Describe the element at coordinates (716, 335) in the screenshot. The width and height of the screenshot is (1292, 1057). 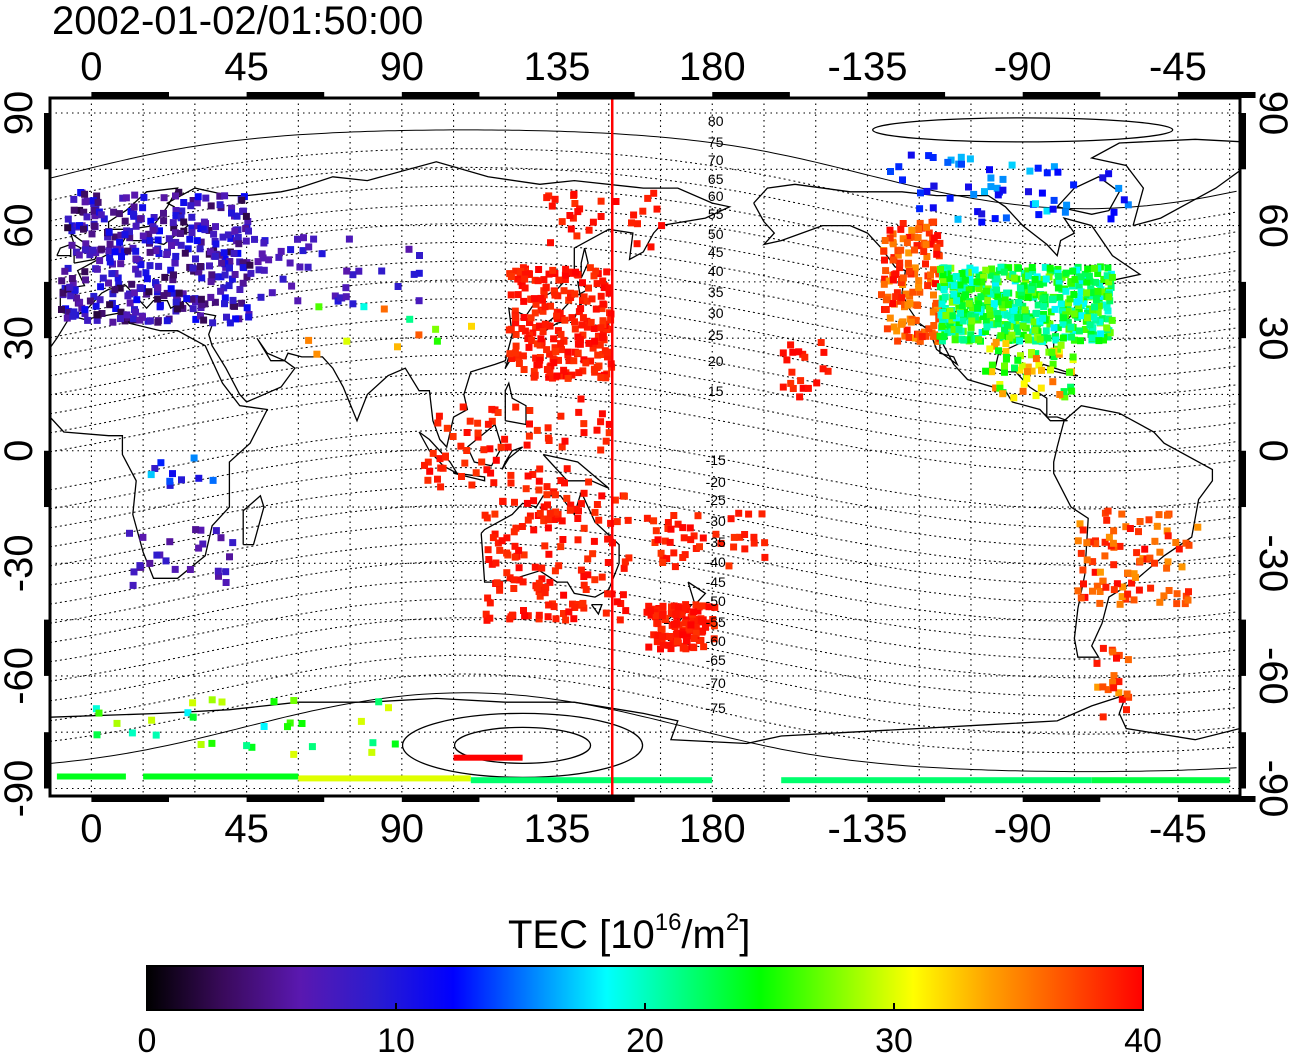
I see `maglat-label: 25` at that location.